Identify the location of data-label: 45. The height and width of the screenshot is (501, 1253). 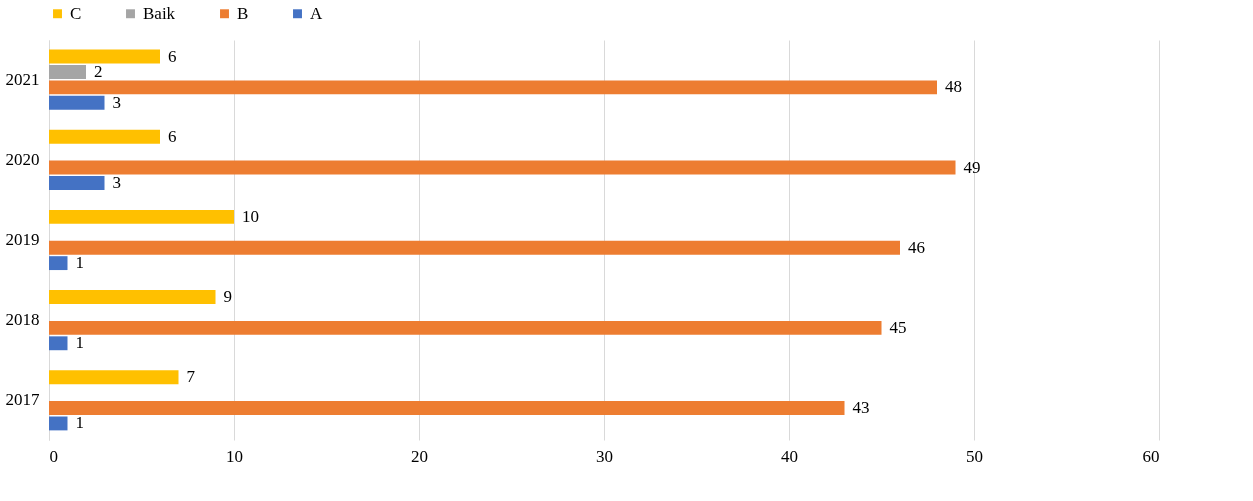
(898, 327).